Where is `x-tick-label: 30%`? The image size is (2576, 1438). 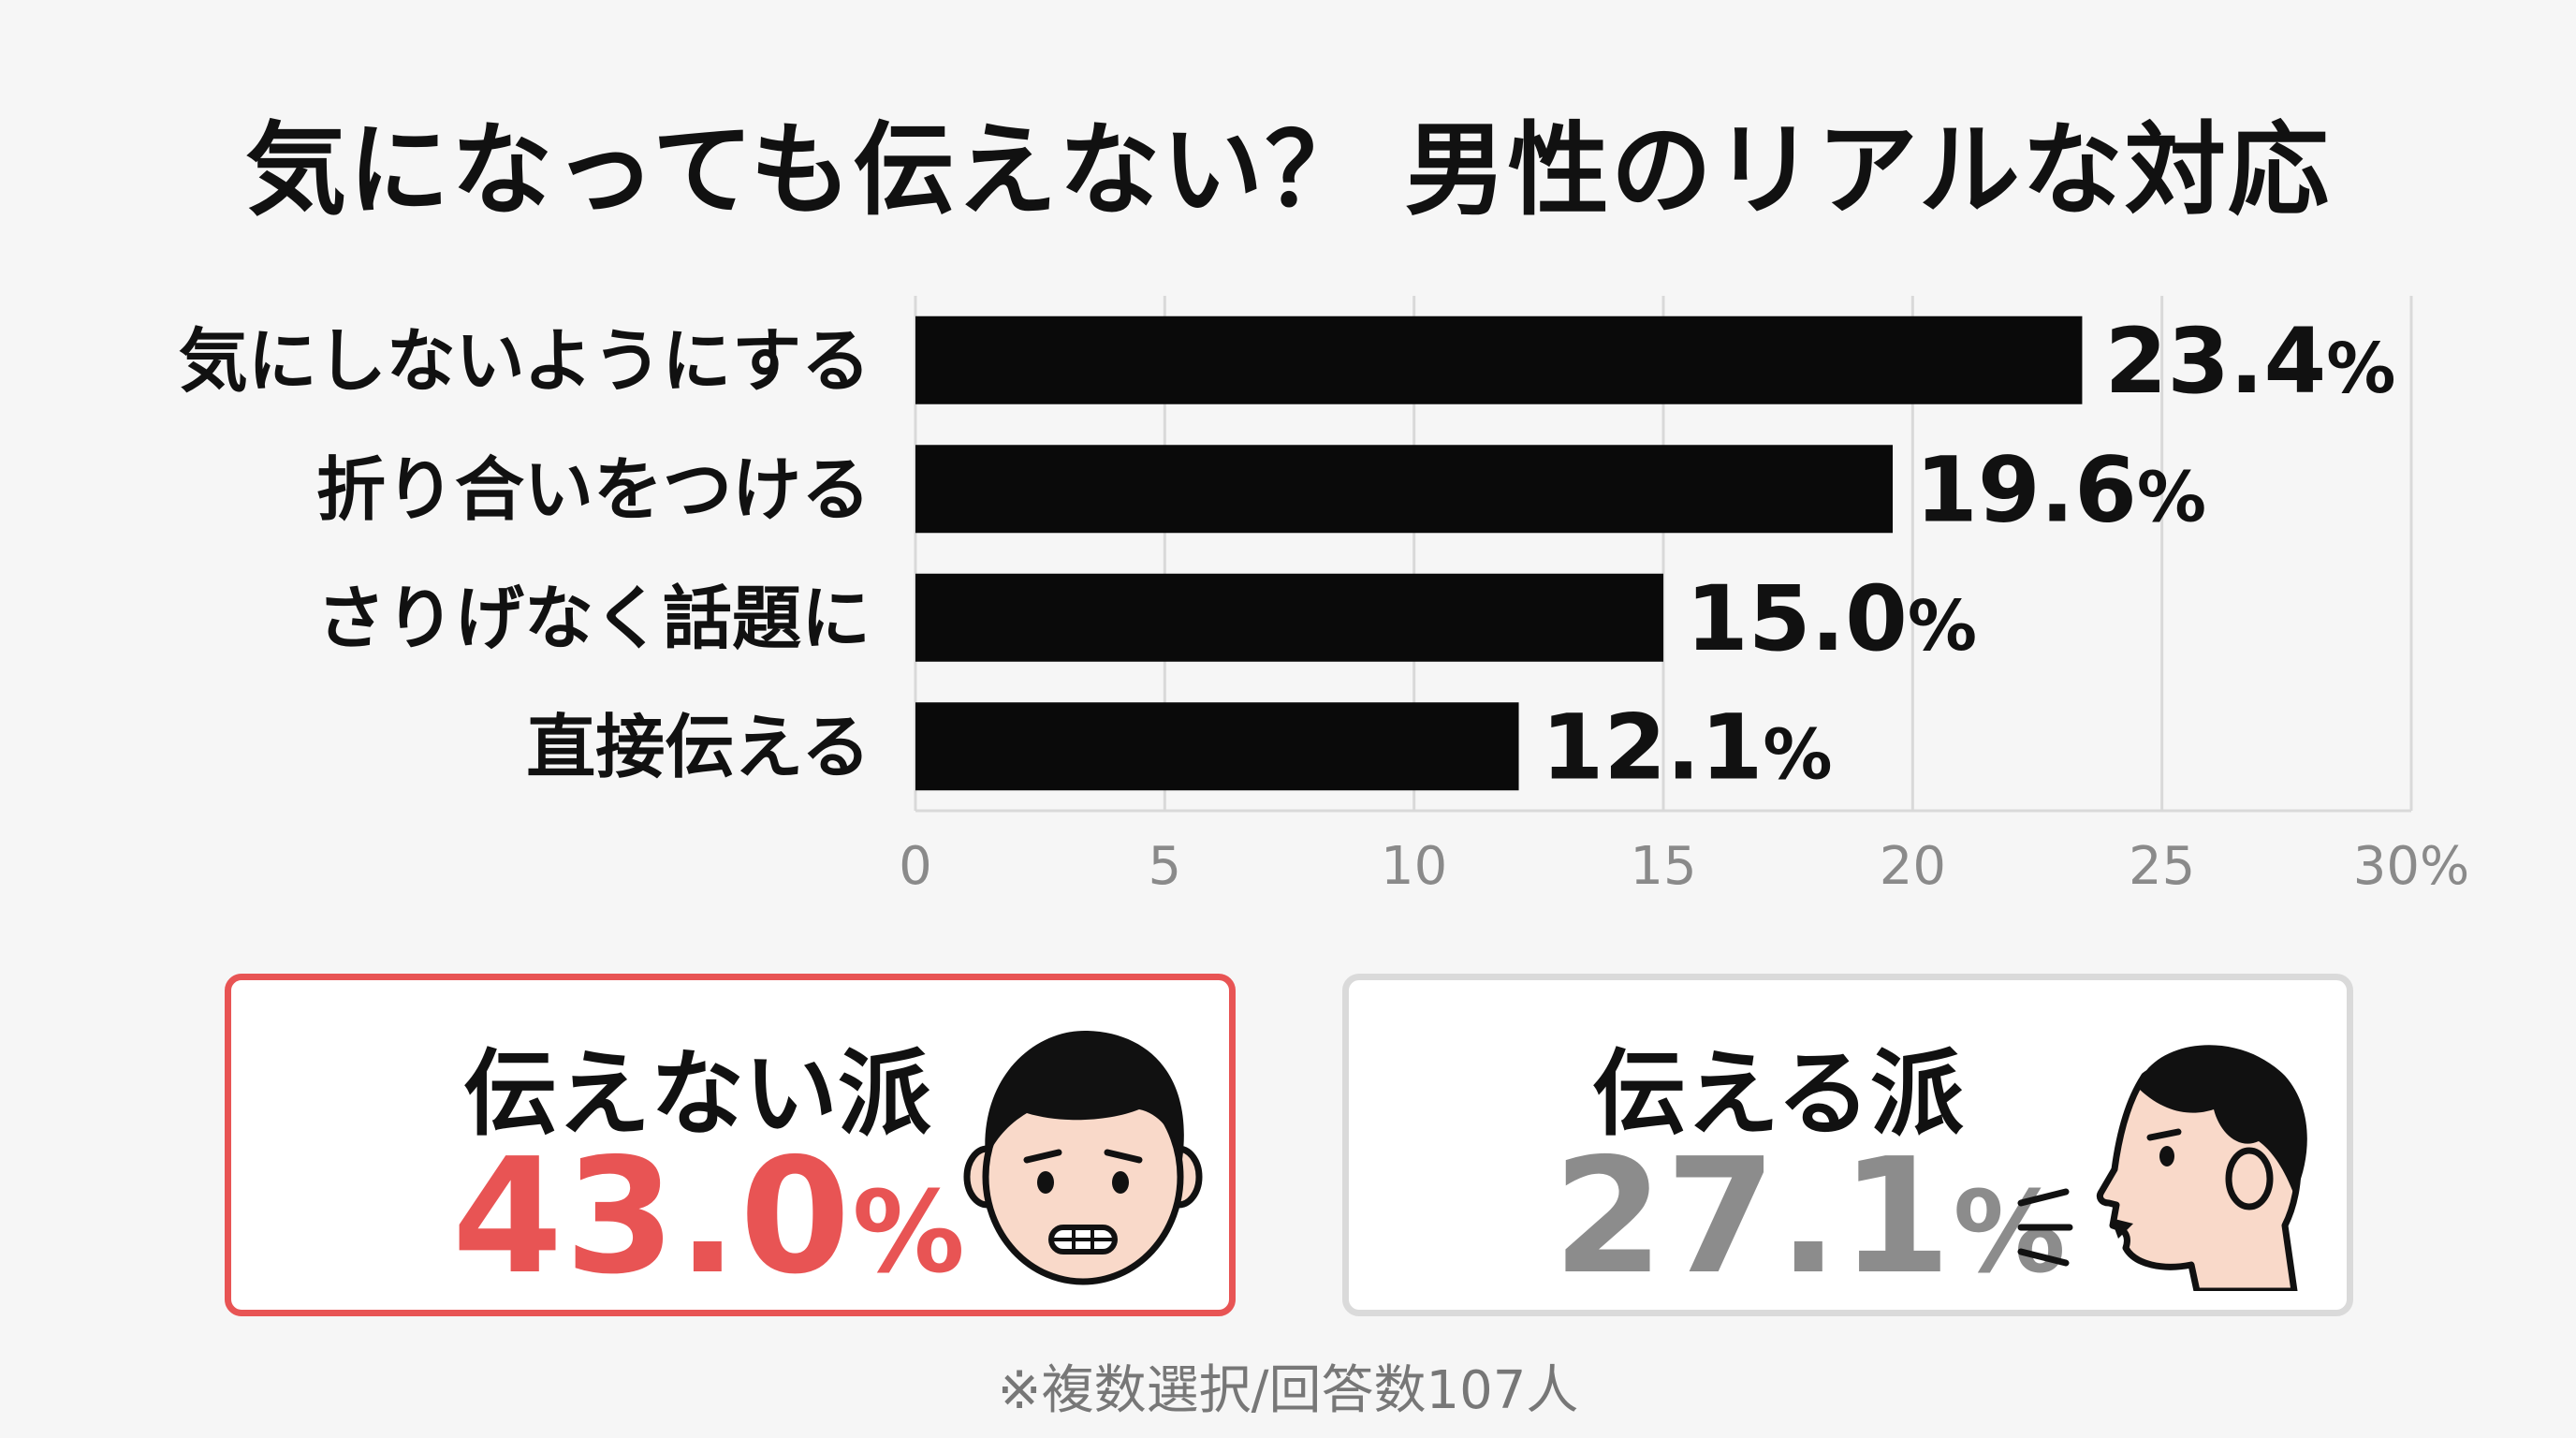
x-tick-label: 30% is located at coordinates (2411, 866).